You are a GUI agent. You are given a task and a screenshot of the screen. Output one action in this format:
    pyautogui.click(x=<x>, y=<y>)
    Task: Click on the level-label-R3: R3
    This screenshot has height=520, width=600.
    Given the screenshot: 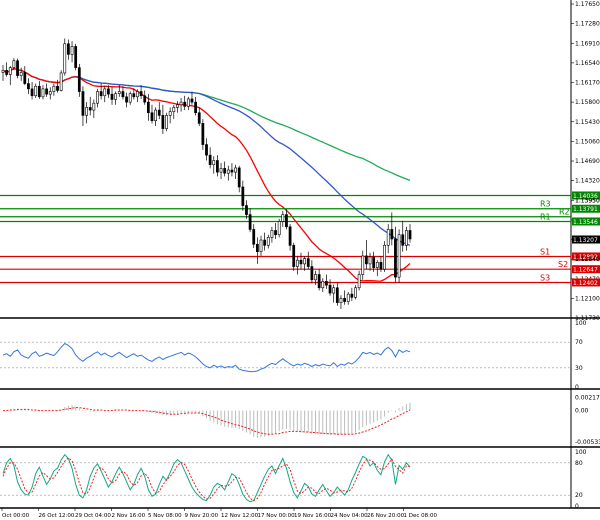 What is the action you would take?
    pyautogui.click(x=545, y=204)
    